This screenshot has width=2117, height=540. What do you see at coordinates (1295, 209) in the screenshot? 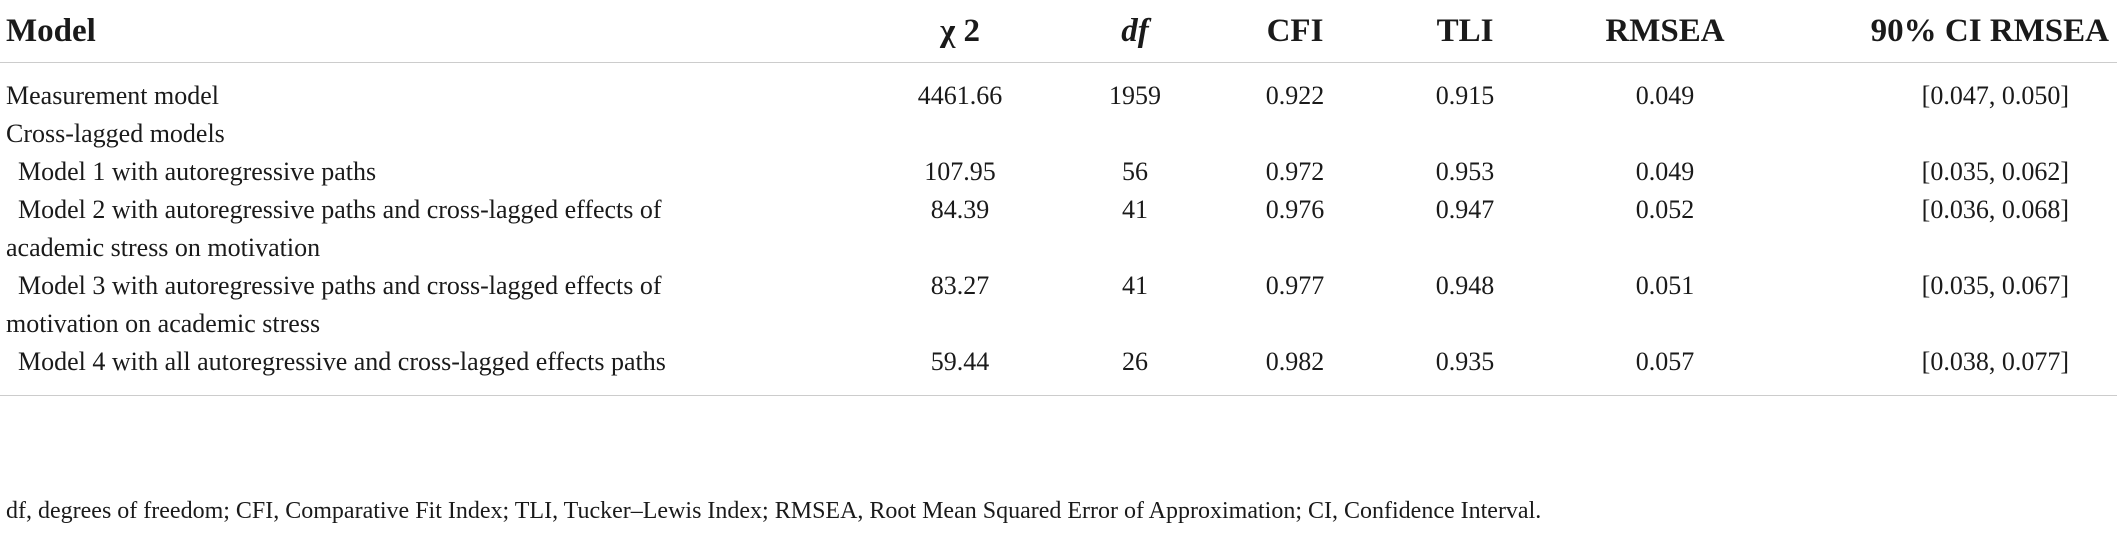
I see `cell-cfi: 0.976` at bounding box center [1295, 209].